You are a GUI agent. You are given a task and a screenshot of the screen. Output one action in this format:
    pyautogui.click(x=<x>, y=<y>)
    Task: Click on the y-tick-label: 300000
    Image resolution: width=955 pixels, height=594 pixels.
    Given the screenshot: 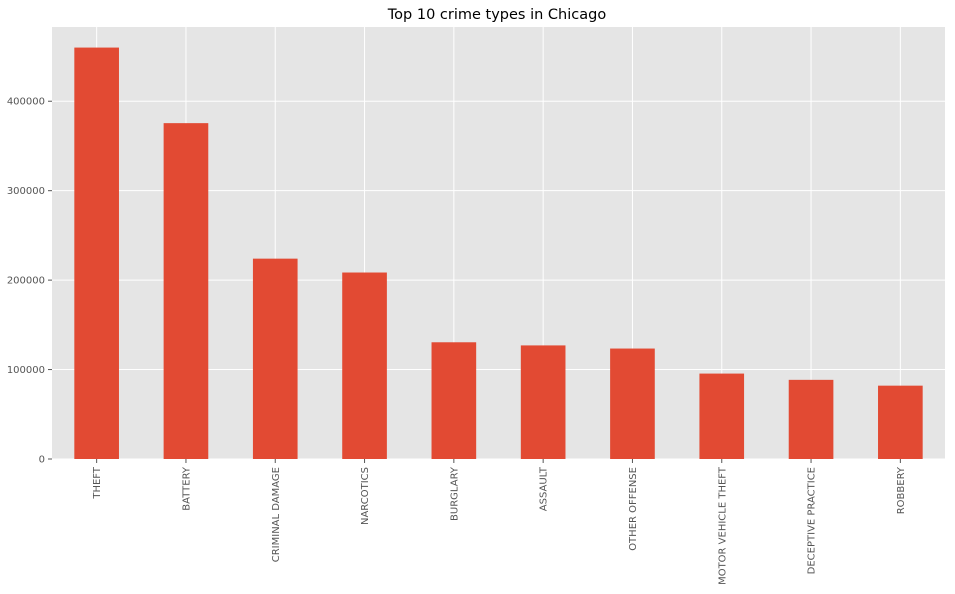 What is the action you would take?
    pyautogui.click(x=26, y=191)
    